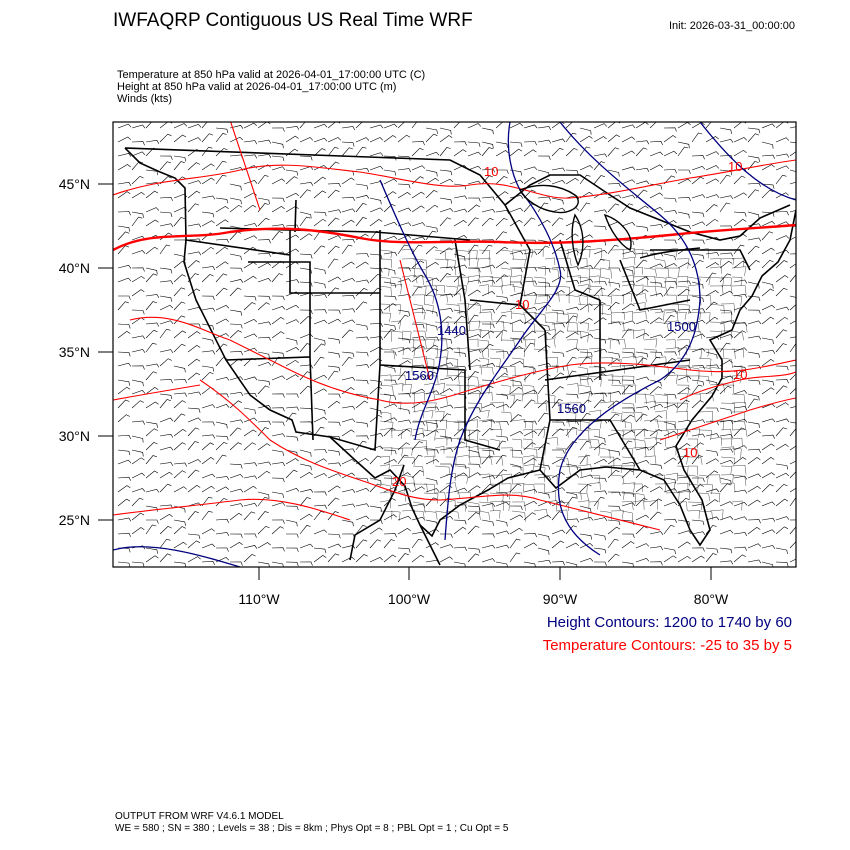  Describe the element at coordinates (485, 573) in the screenshot. I see `lon-axis` at that location.